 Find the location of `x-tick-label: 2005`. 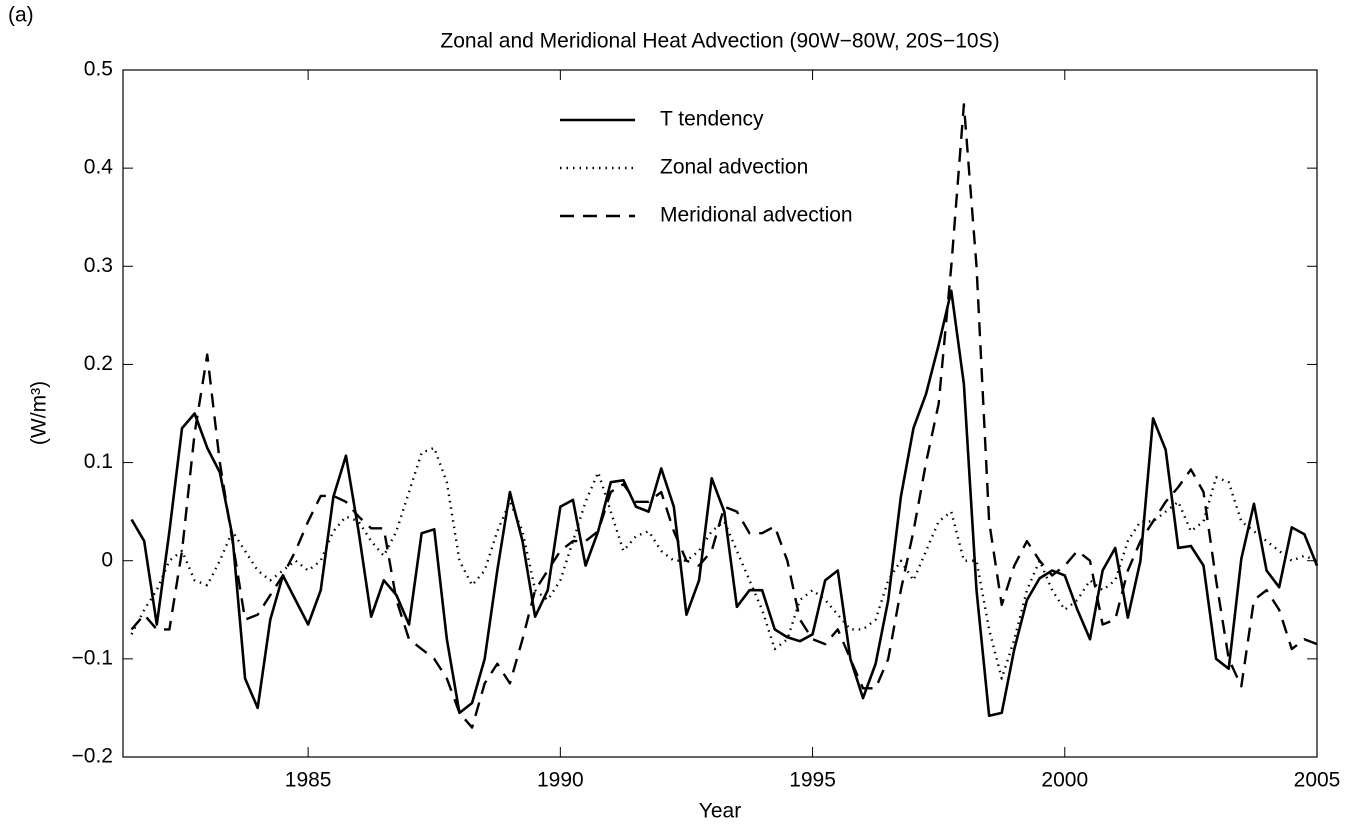

x-tick-label: 2005 is located at coordinates (1317, 780).